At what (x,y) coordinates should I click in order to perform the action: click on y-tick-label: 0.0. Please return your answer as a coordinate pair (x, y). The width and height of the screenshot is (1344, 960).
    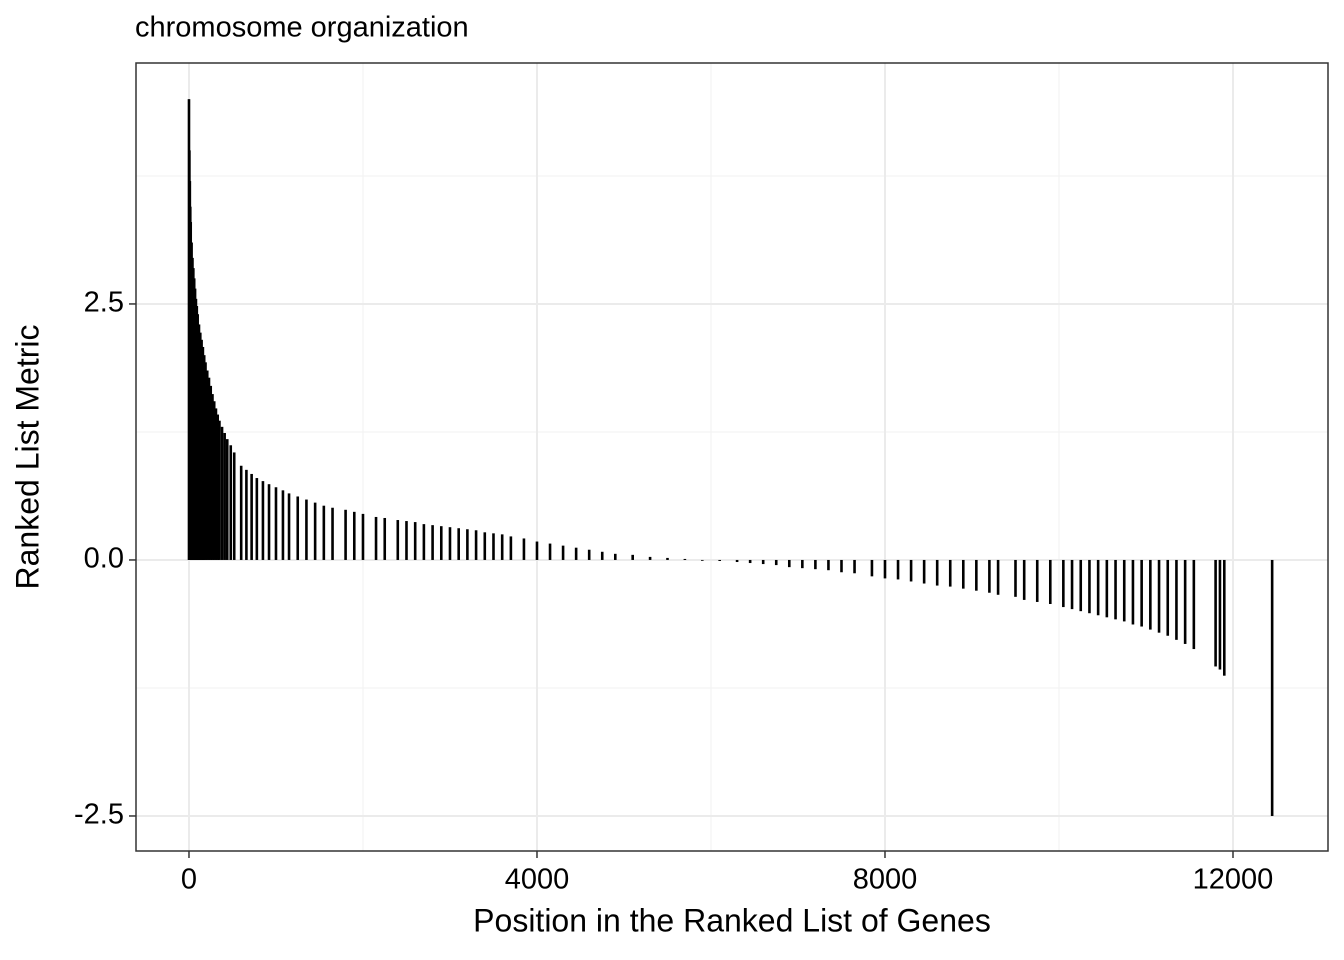
    Looking at the image, I should click on (104, 559).